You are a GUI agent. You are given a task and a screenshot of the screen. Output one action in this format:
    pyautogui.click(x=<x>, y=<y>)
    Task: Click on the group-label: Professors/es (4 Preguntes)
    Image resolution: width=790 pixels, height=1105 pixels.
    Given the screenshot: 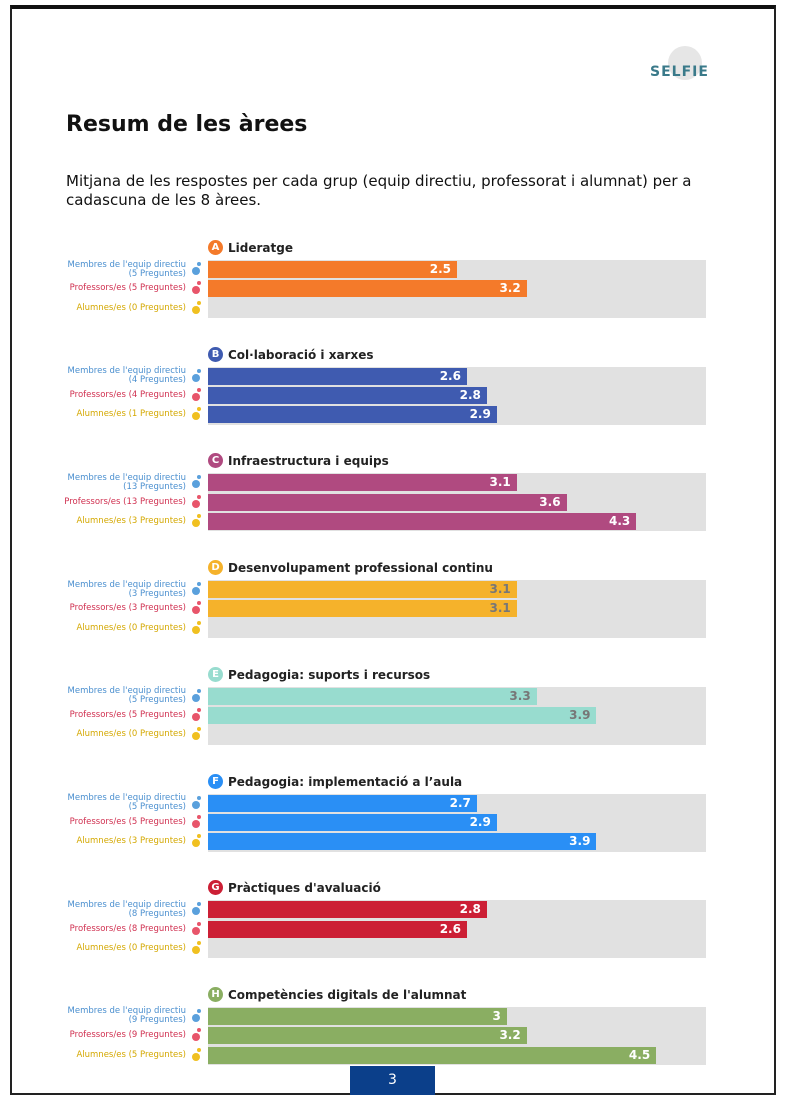 What is the action you would take?
    pyautogui.click(x=127, y=395)
    